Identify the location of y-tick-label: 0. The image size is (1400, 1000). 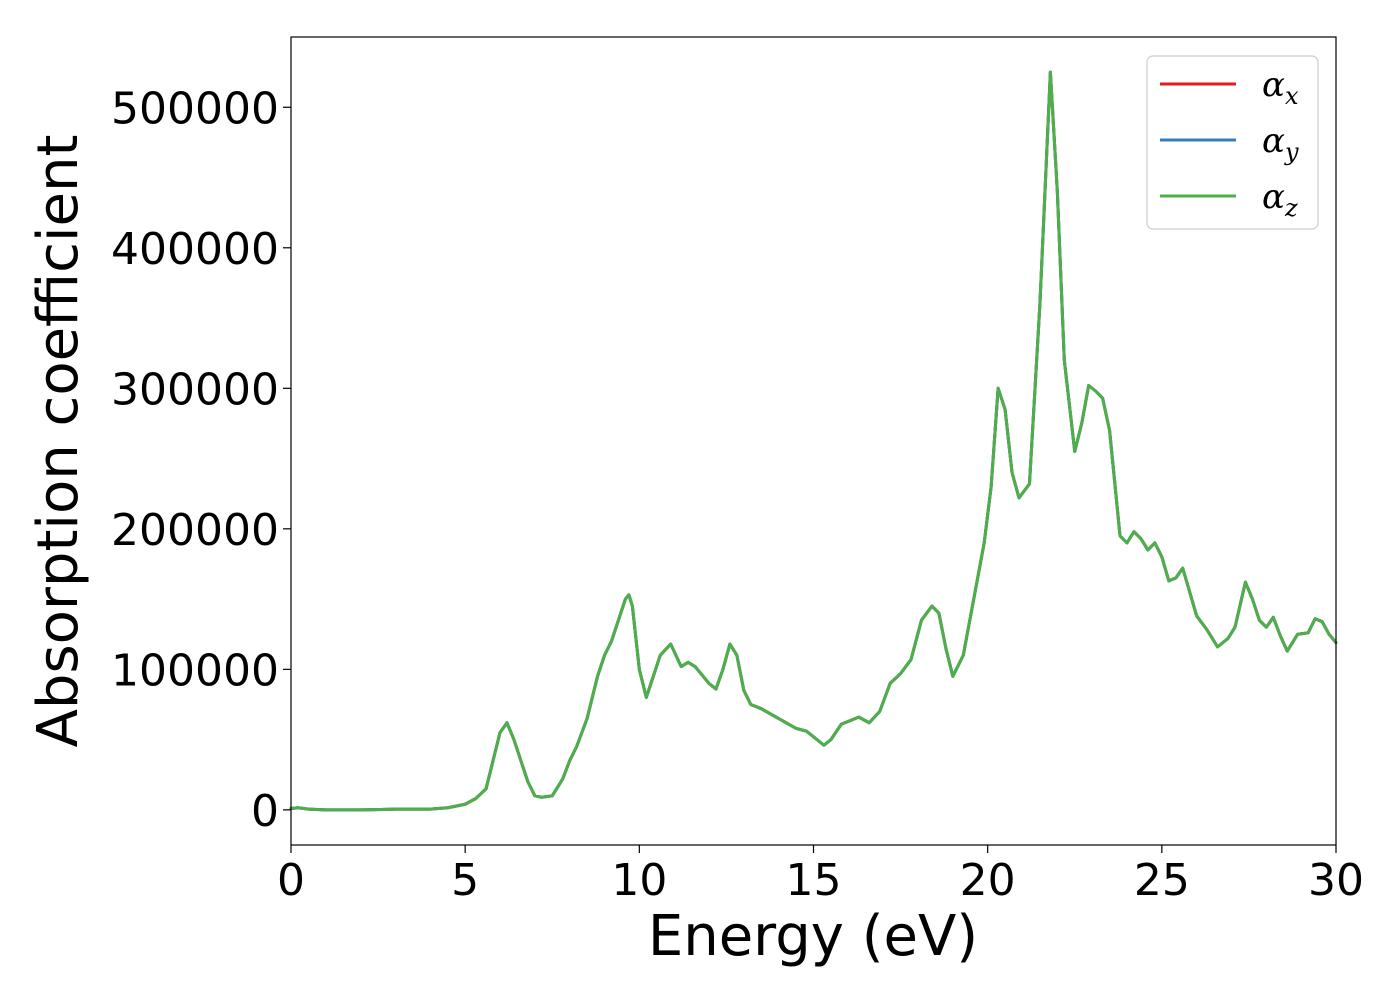
(265, 811).